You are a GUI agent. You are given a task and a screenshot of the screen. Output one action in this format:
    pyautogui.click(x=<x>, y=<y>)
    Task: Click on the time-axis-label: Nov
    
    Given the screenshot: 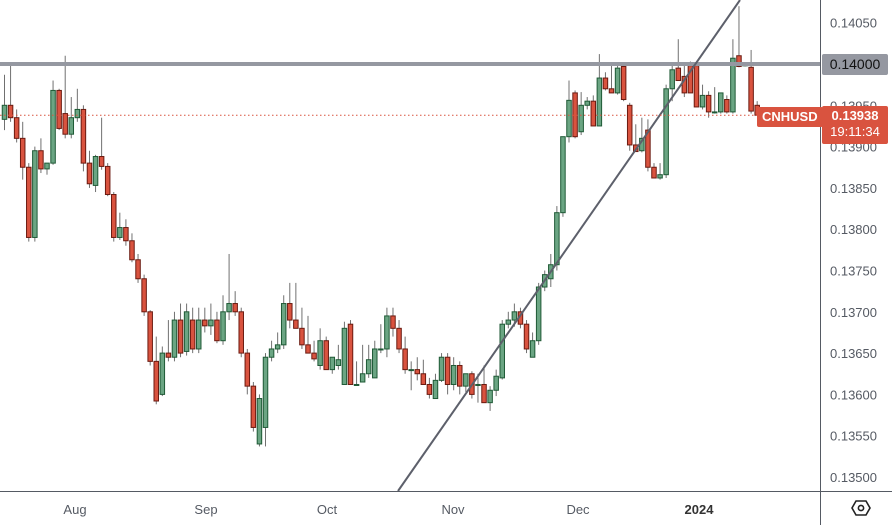 What is the action you would take?
    pyautogui.click(x=453, y=509)
    